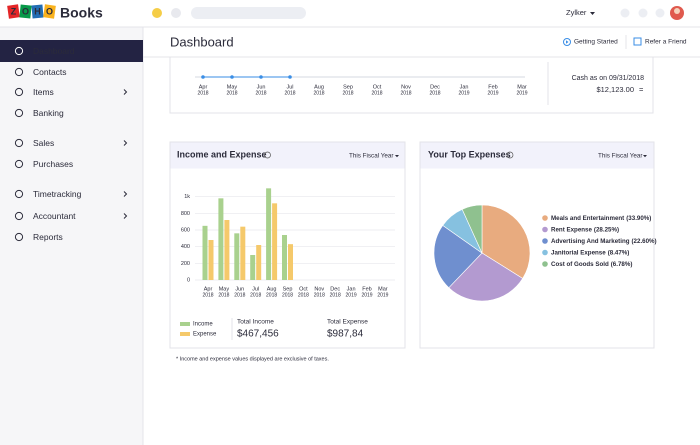 Image resolution: width=700 pixels, height=445 pixels. Describe the element at coordinates (43, 143) in the screenshot. I see `nav-item: Sales` at that location.